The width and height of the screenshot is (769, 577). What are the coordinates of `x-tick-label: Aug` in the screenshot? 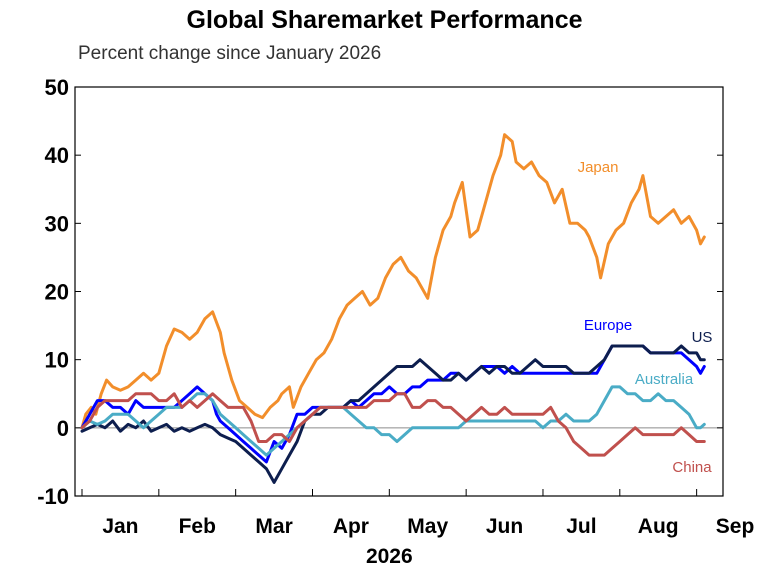 It's located at (658, 526).